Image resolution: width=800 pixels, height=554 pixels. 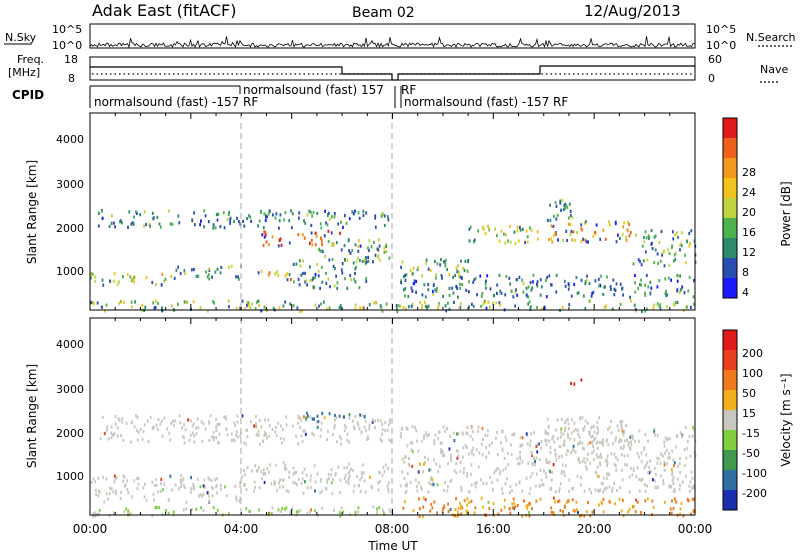 I want to click on velocity-cbar-label: Velocity [m s⁻¹], so click(x=786, y=419).